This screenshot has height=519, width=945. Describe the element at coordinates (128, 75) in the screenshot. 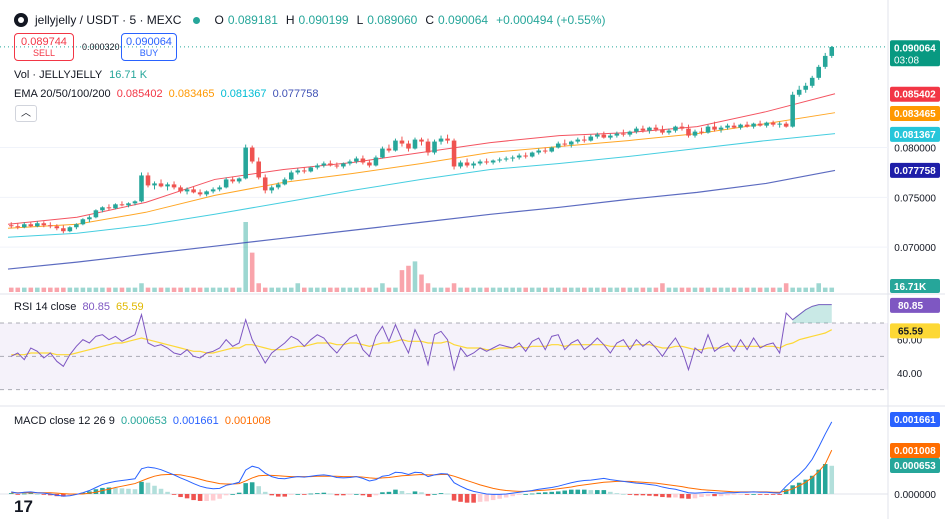

I see `volume-legend-value: 16.71 K` at that location.